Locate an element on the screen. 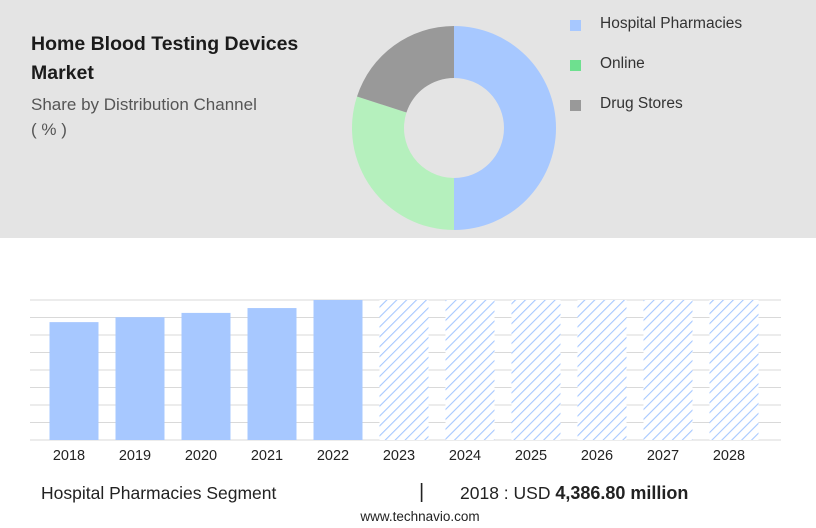 The height and width of the screenshot is (528, 816). legend-label-drug-stores: Drug Stores is located at coordinates (641, 103).